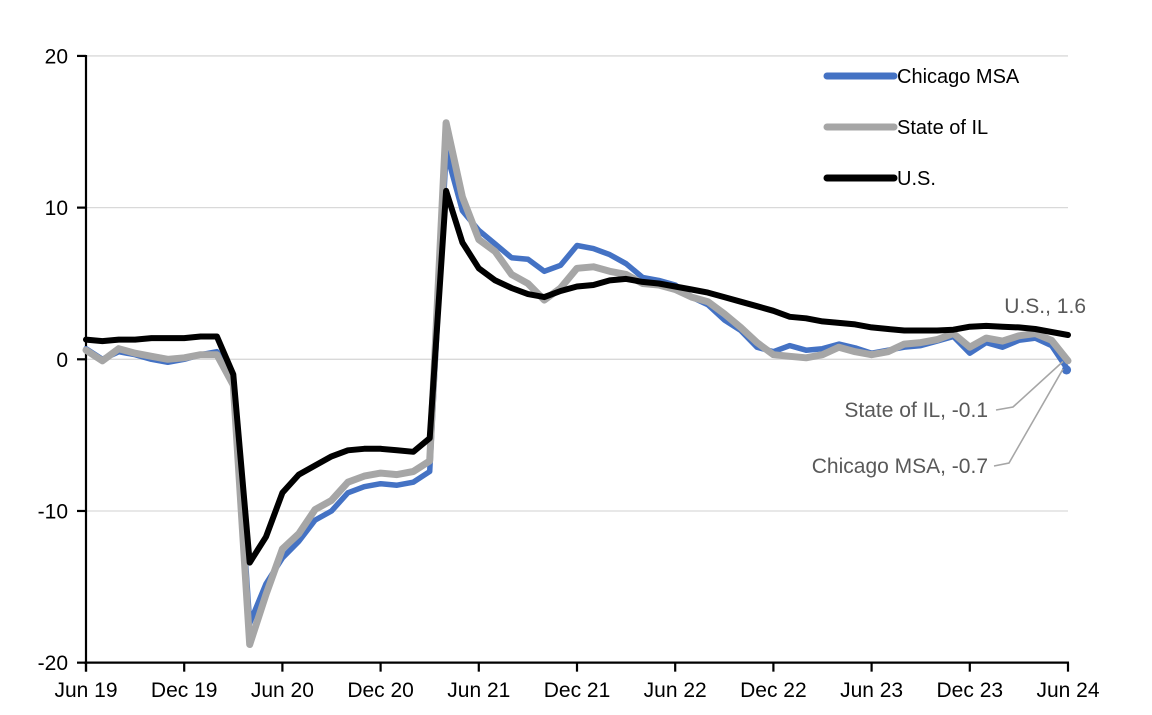 This screenshot has height=715, width=1152. Describe the element at coordinates (900, 466) in the screenshot. I see `annotation-chicago-msa: Chicago MSA, -0.7` at that location.